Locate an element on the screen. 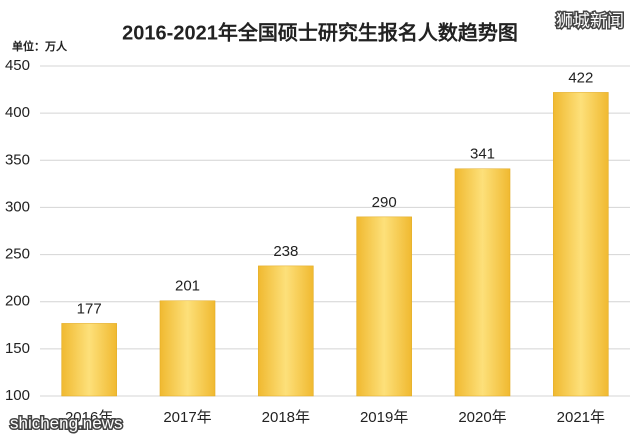  y-tick-label: 400 is located at coordinates (17, 112).